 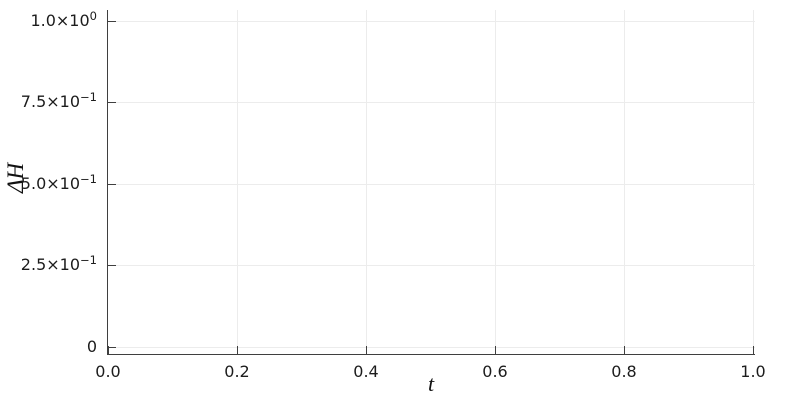 What do you see at coordinates (91, 346) in the screenshot?
I see `y-tick-label: 0` at bounding box center [91, 346].